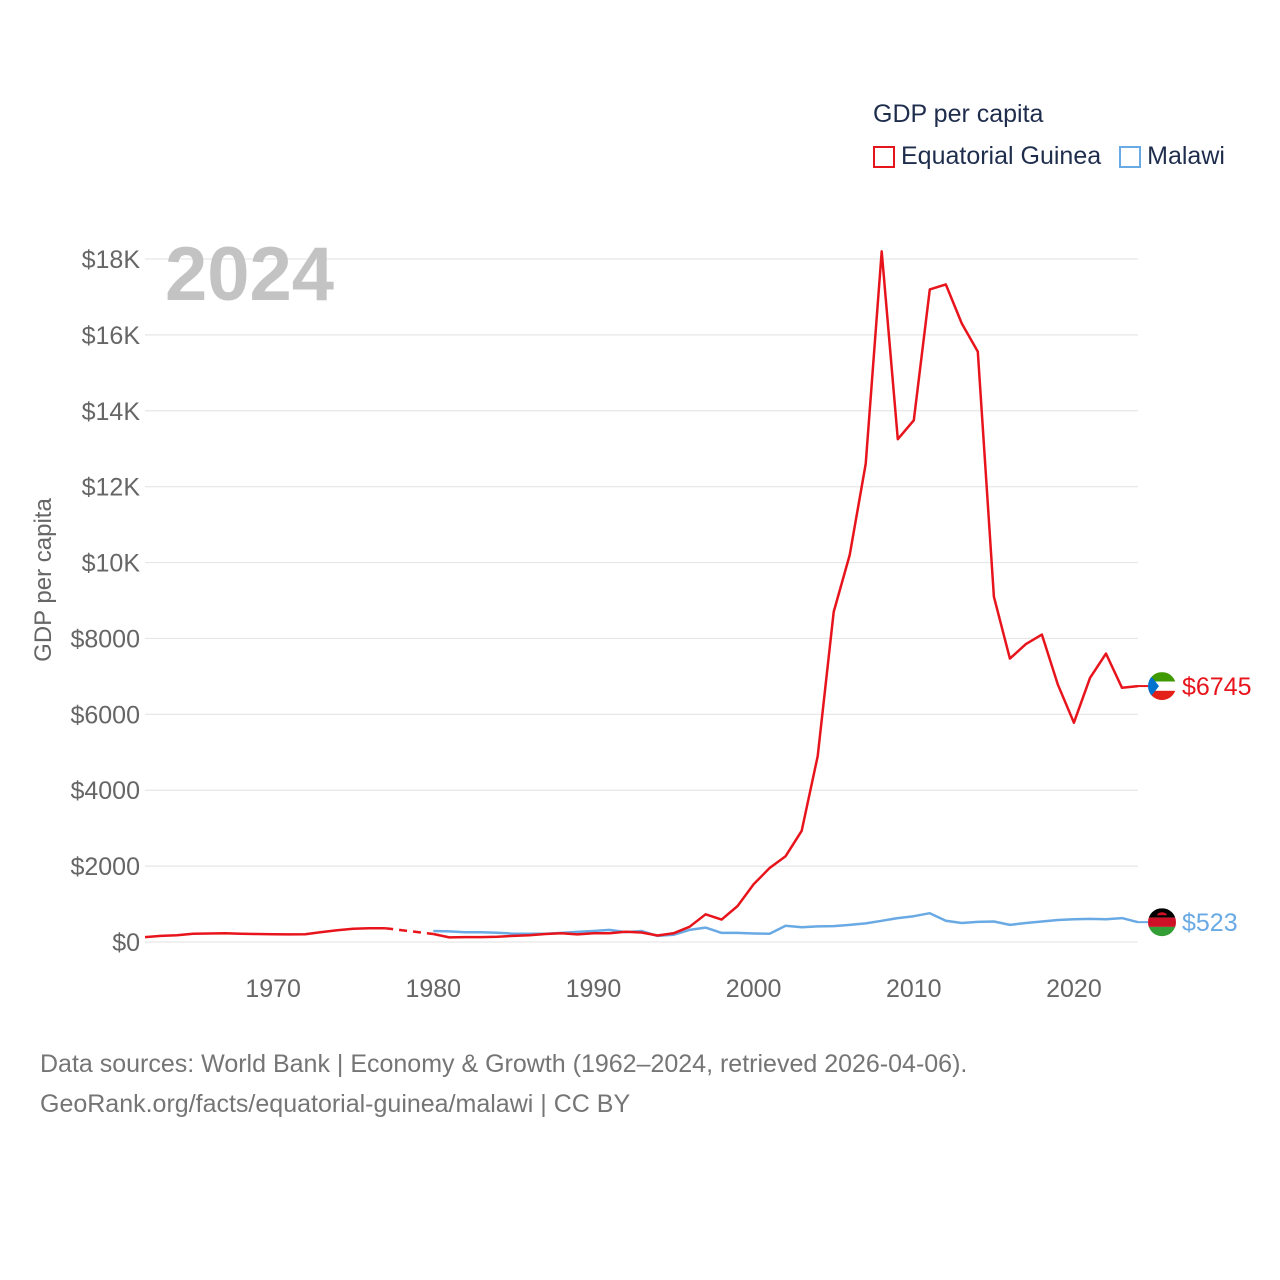 The image size is (1280, 1280). Describe the element at coordinates (111, 336) in the screenshot. I see `y-tick-label: $16K` at that location.